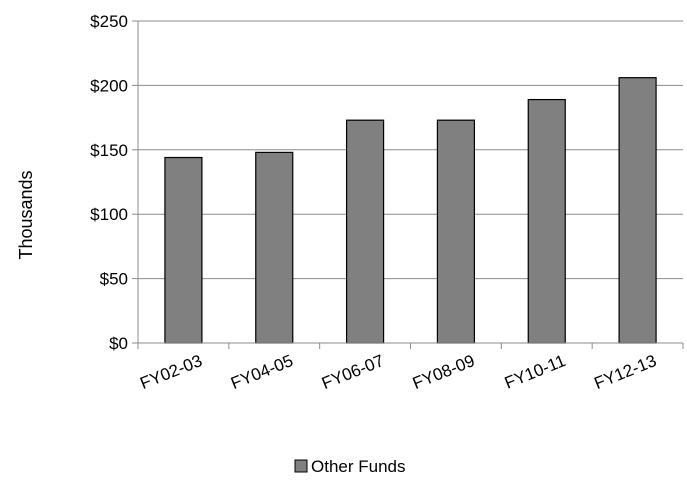  What do you see at coordinates (535, 372) in the screenshot?
I see `x-tick-label: FY10-11` at bounding box center [535, 372].